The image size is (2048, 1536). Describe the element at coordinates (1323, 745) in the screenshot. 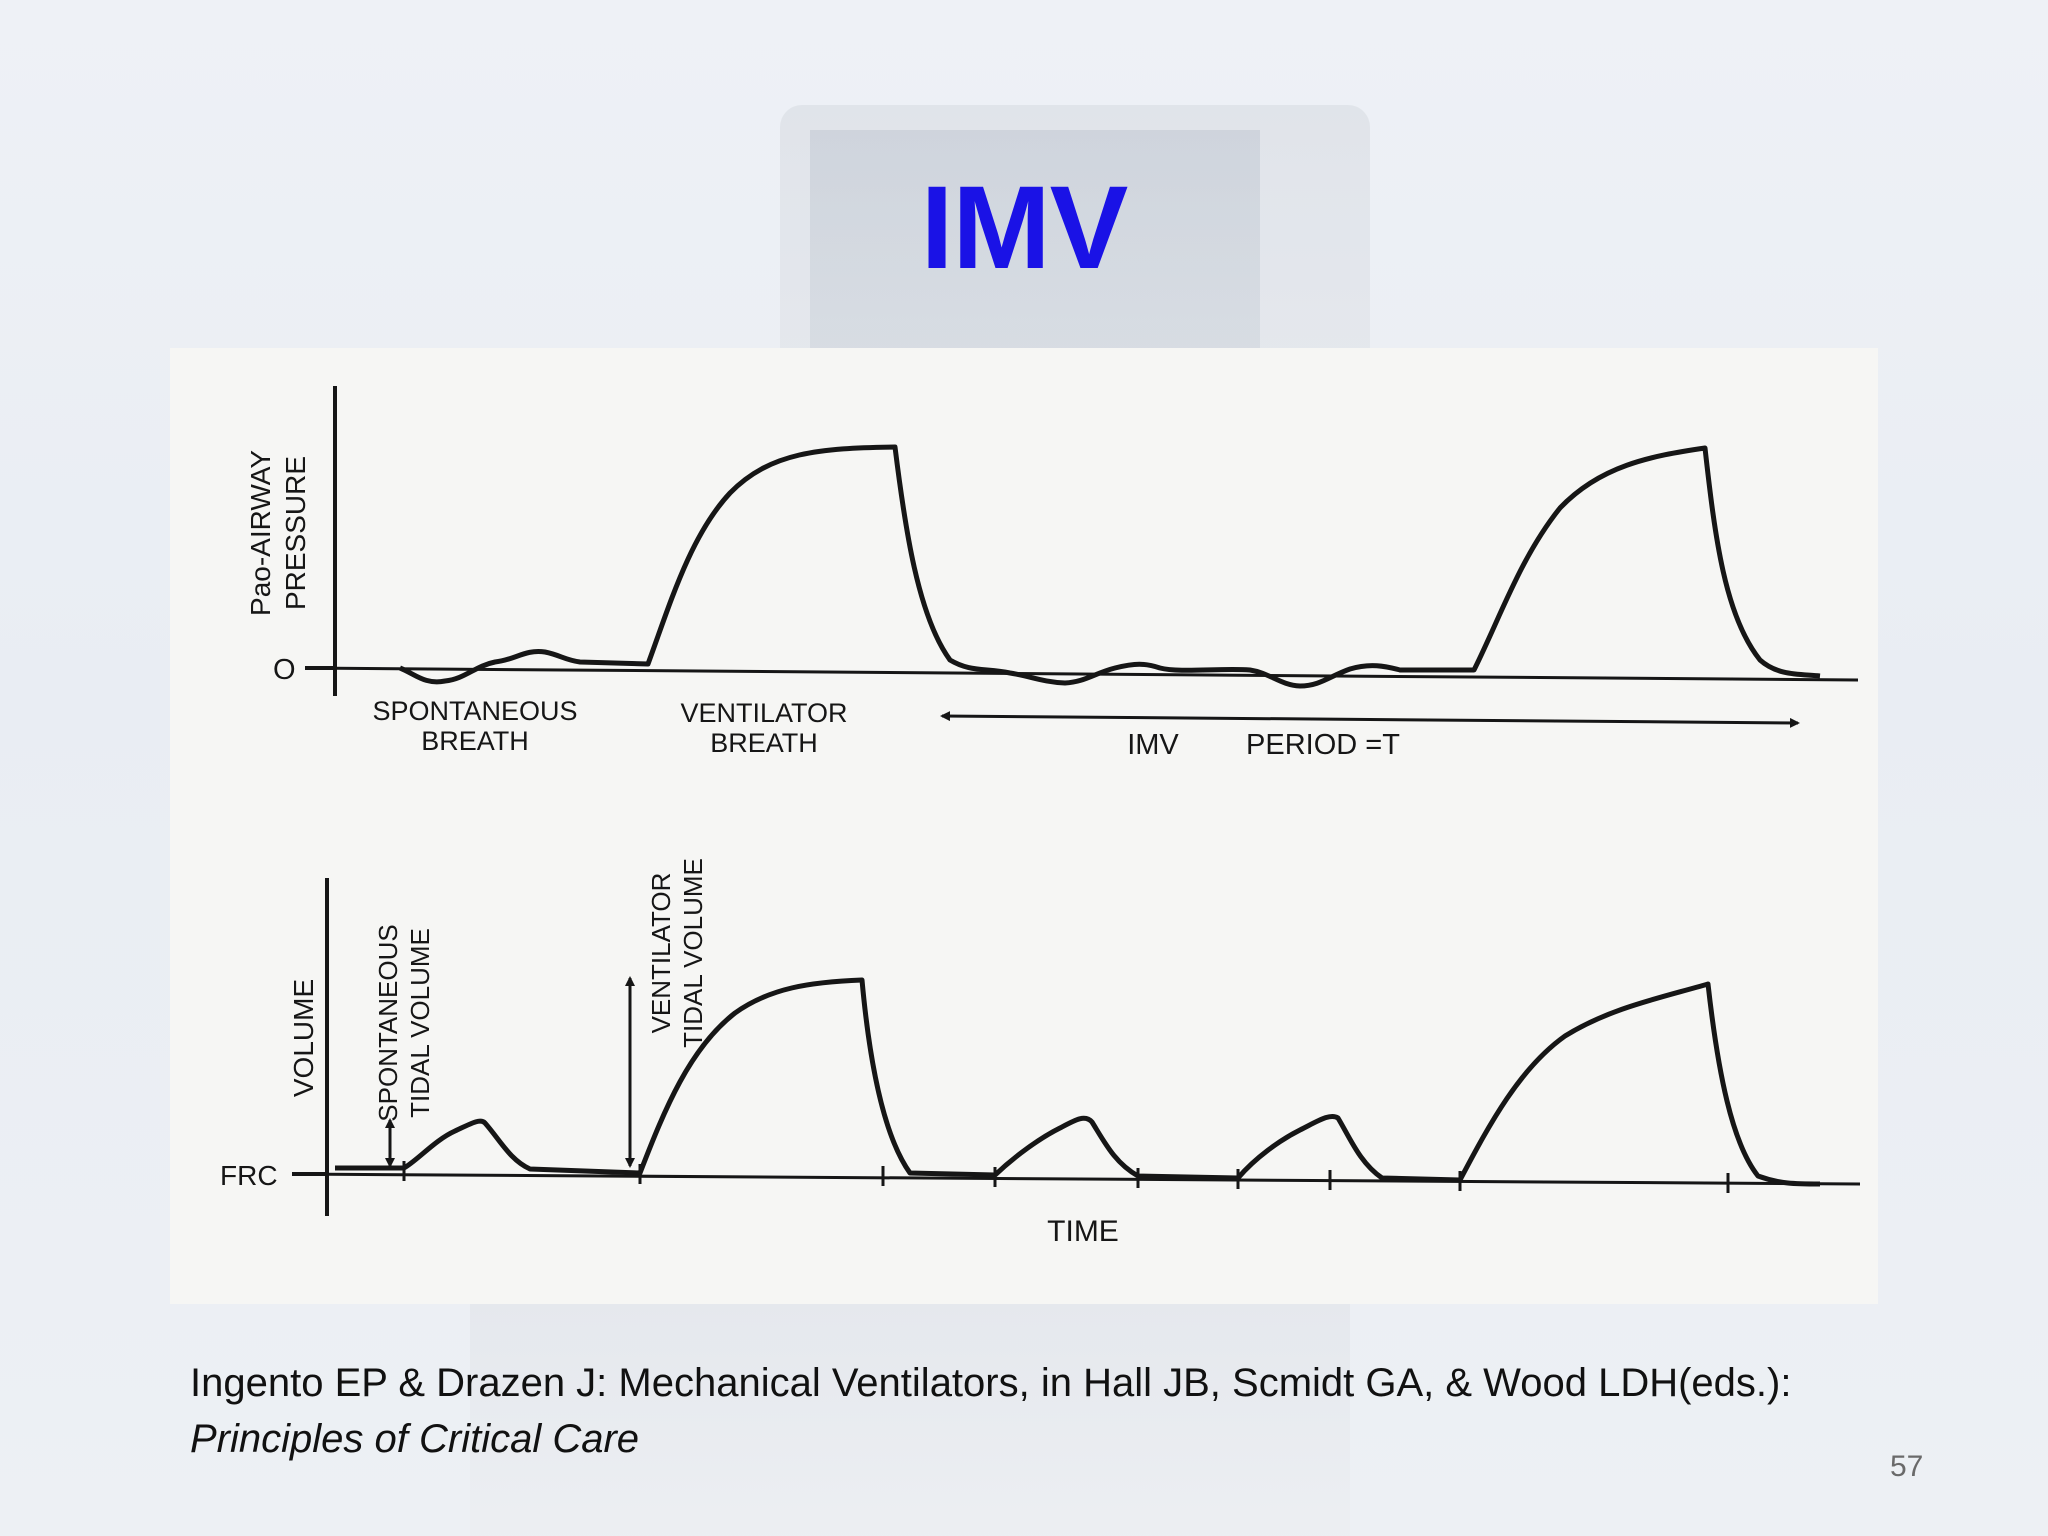

I see `imv-period-label: PERIOD =T` at that location.